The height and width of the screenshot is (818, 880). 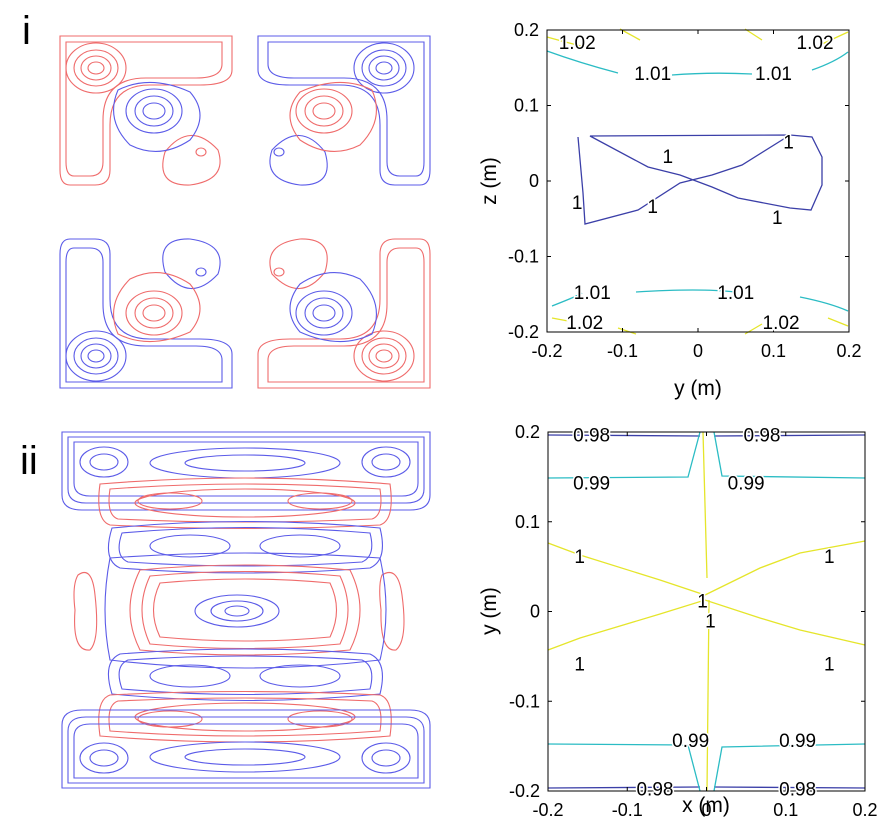 I want to click on plot-i-contour-label-8: 1, so click(x=777, y=218).